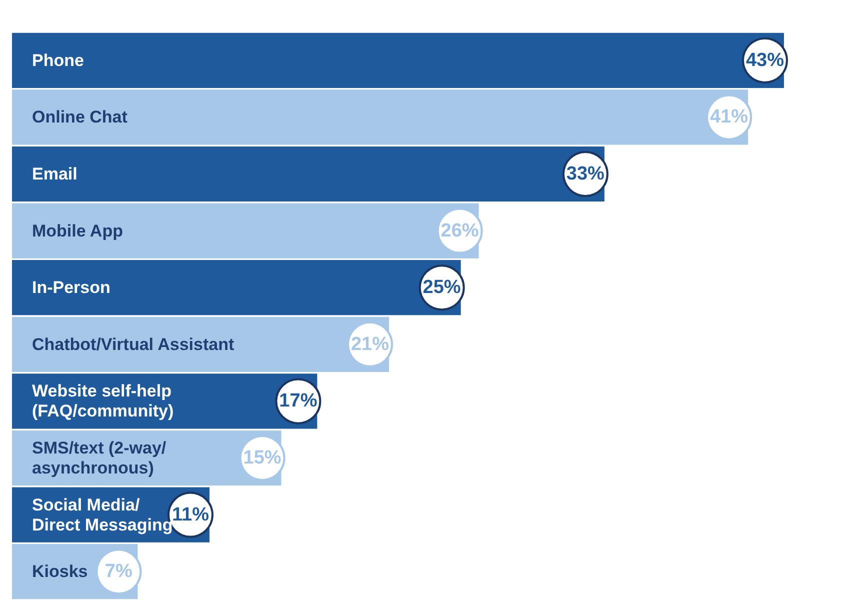 The height and width of the screenshot is (600, 858). I want to click on data-label: 43%, so click(765, 60).